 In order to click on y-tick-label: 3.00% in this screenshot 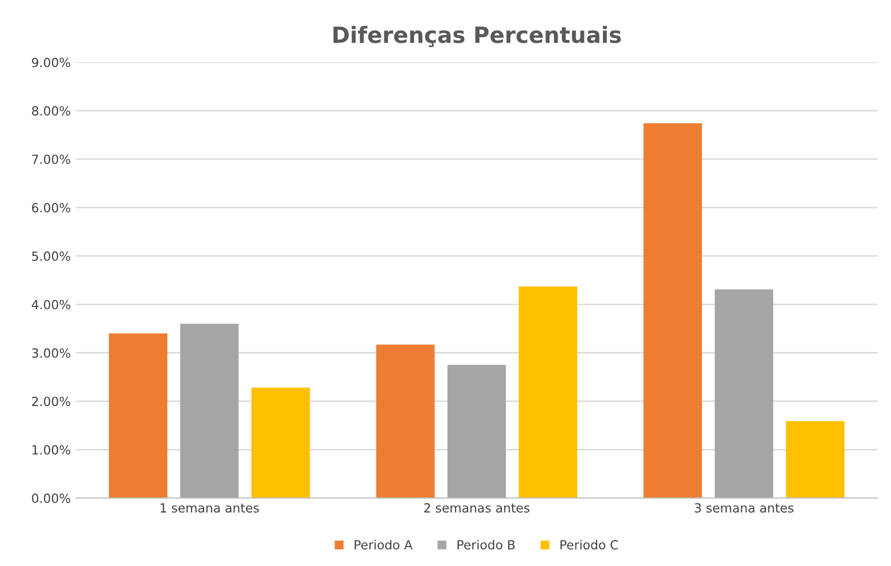, I will do `click(51, 353)`.